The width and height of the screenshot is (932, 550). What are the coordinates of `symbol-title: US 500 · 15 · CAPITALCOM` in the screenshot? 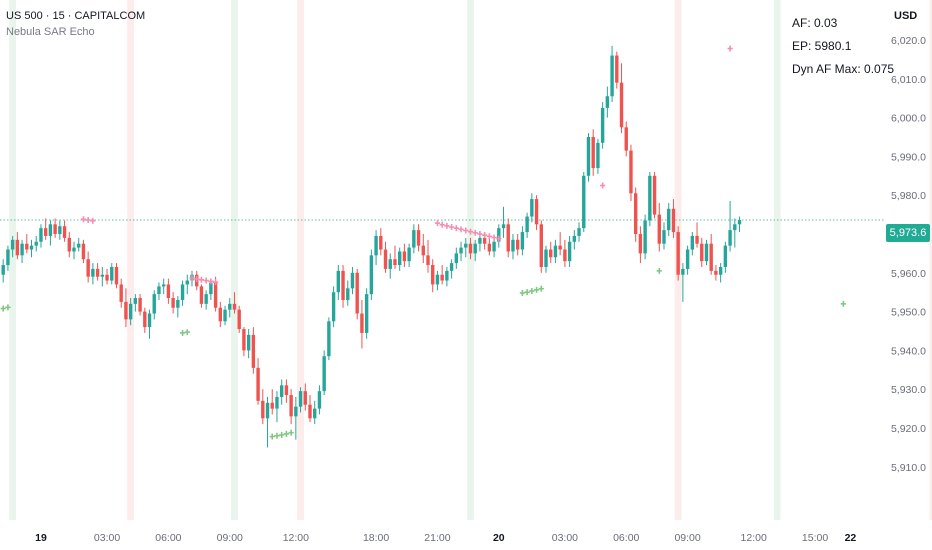 It's located at (76, 16).